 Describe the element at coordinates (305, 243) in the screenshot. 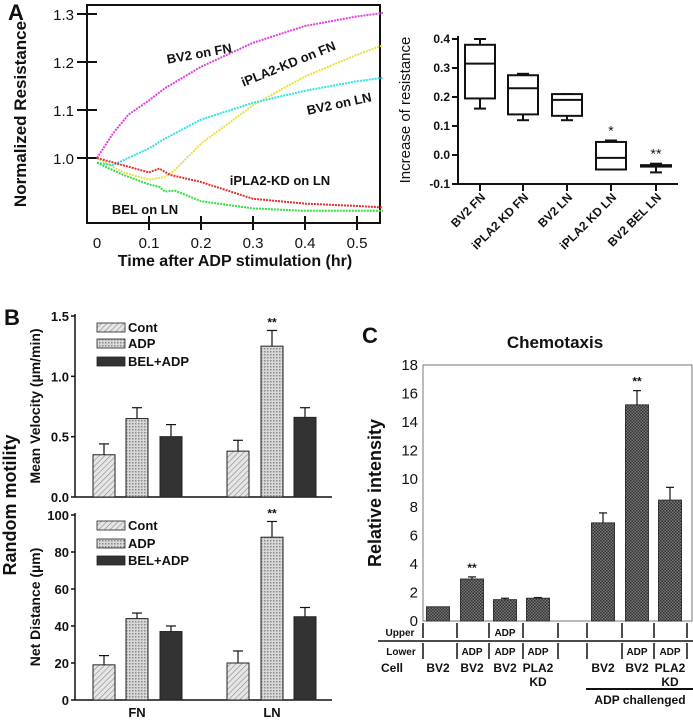

I see `x-tick-label: 0.4` at that location.